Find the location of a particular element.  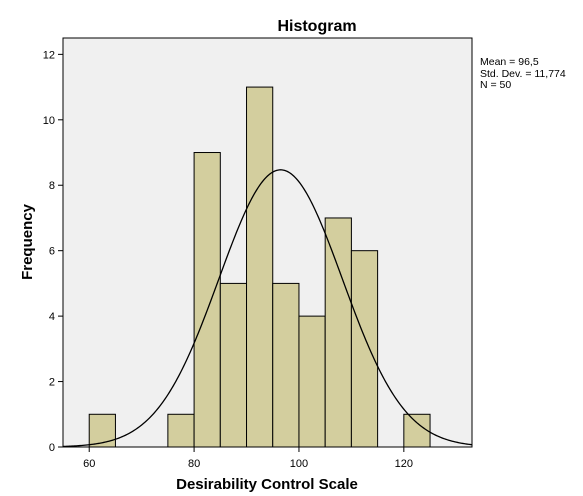

y-tick-label: 8 is located at coordinates (52, 186).